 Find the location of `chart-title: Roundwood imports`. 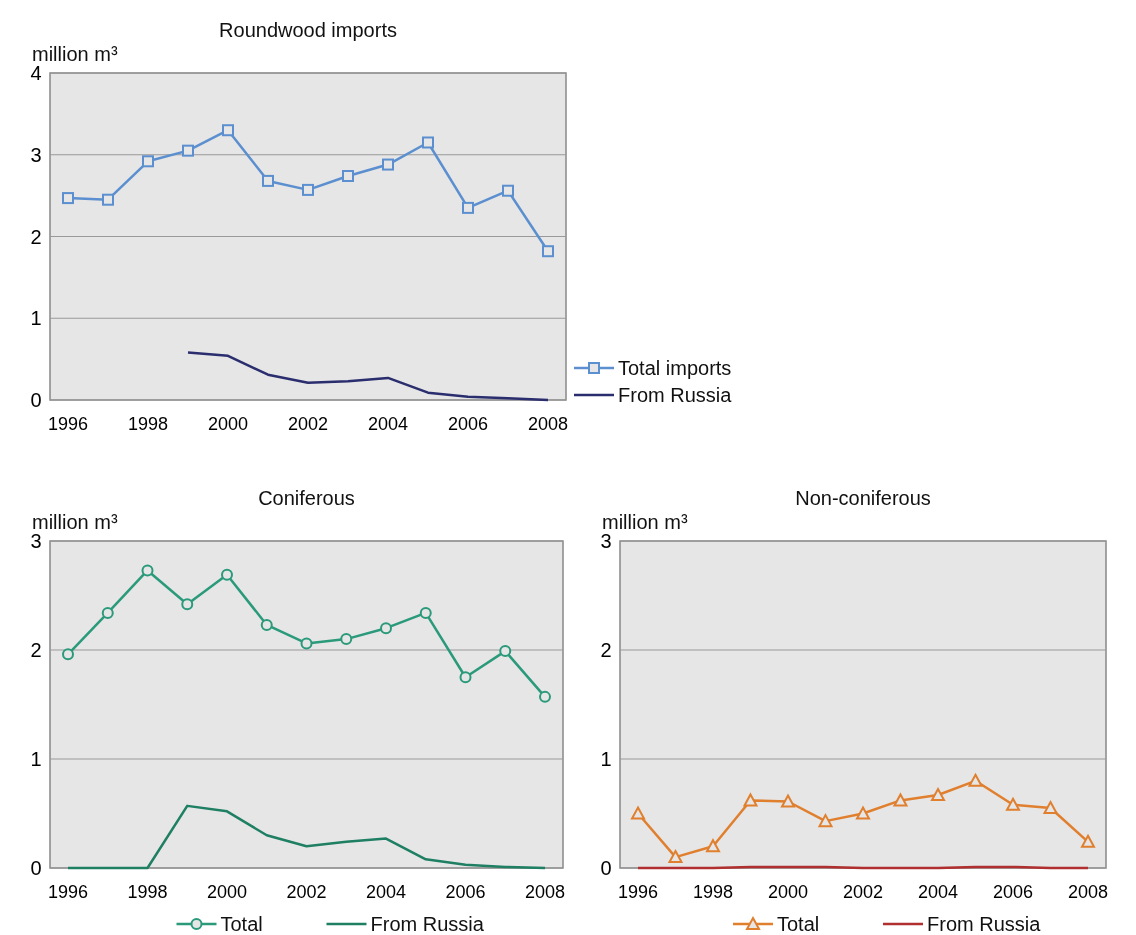

chart-title: Roundwood imports is located at coordinates (308, 30).